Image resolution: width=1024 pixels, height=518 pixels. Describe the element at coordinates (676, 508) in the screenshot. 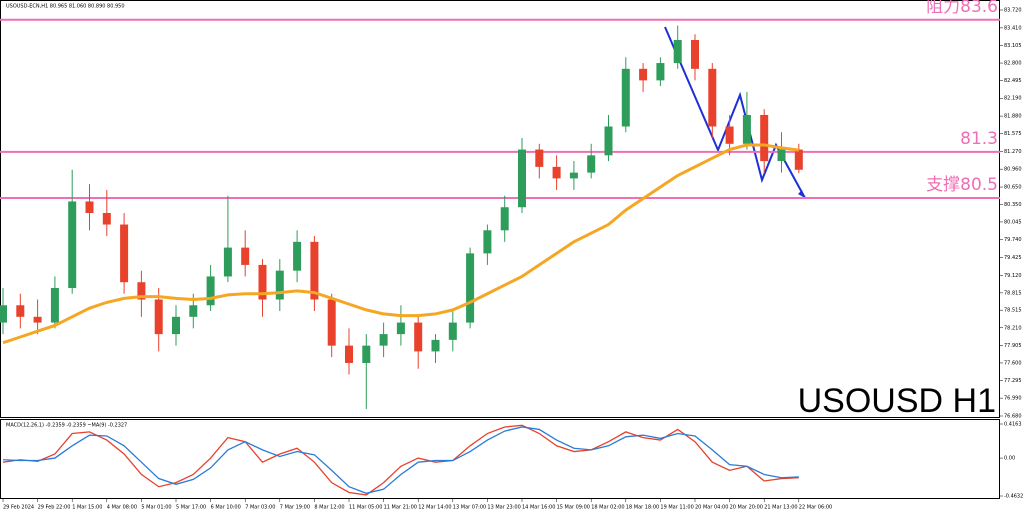

I see `x-tick-label: 19 Mar 11:00` at that location.